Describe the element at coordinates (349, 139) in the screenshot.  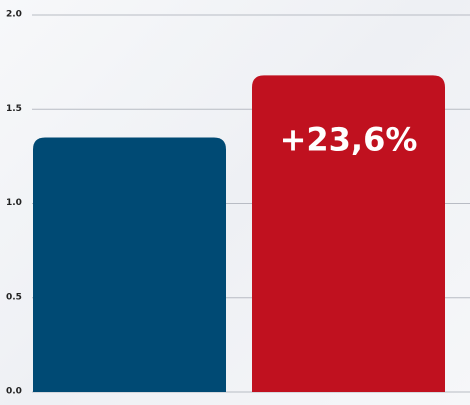
I see `annotation: +23,6%` at that location.